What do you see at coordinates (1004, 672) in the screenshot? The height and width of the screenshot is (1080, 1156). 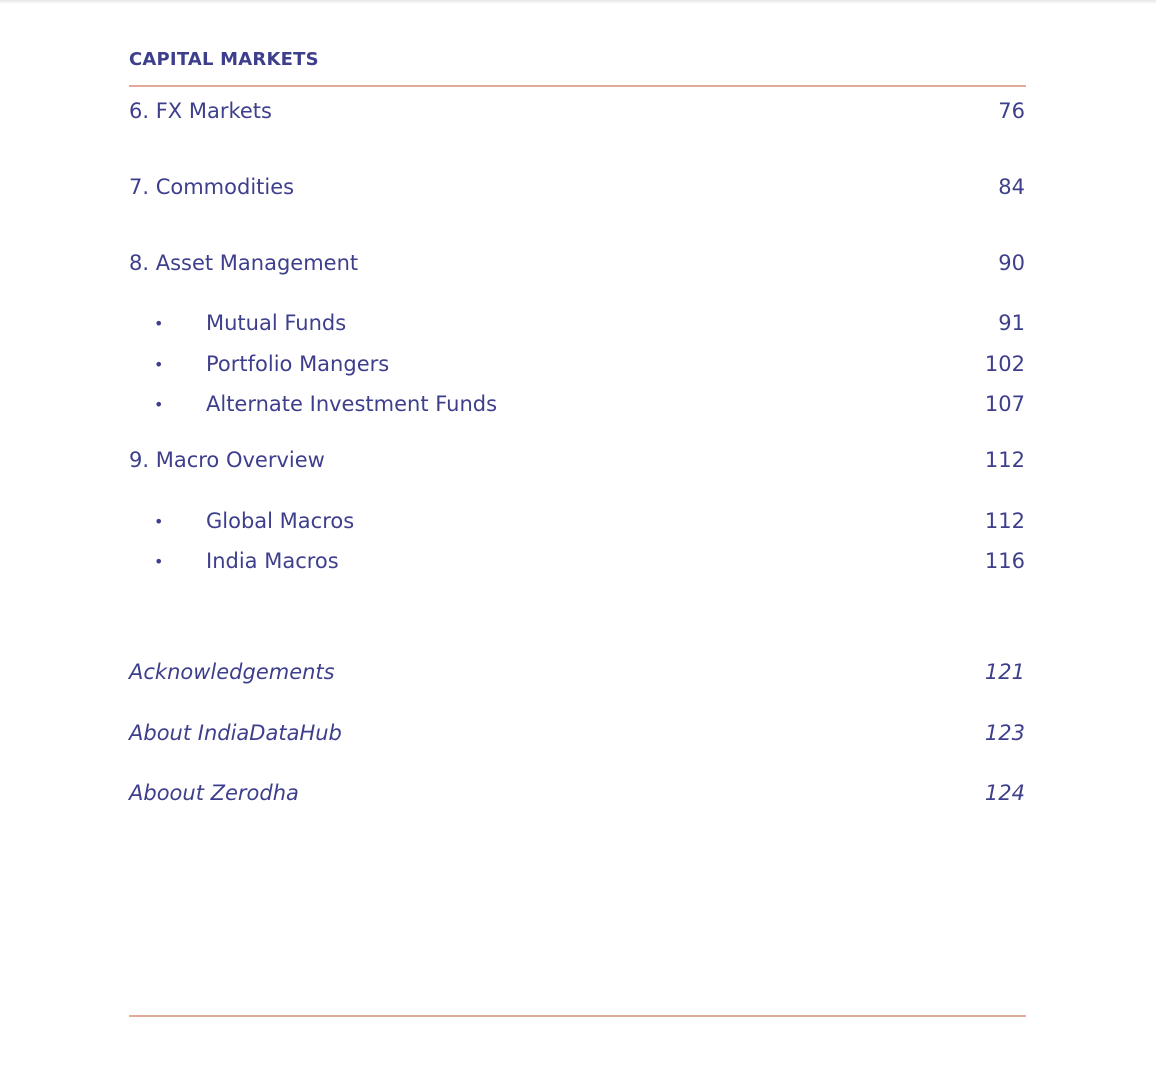 I see `entry-page: 121` at bounding box center [1004, 672].